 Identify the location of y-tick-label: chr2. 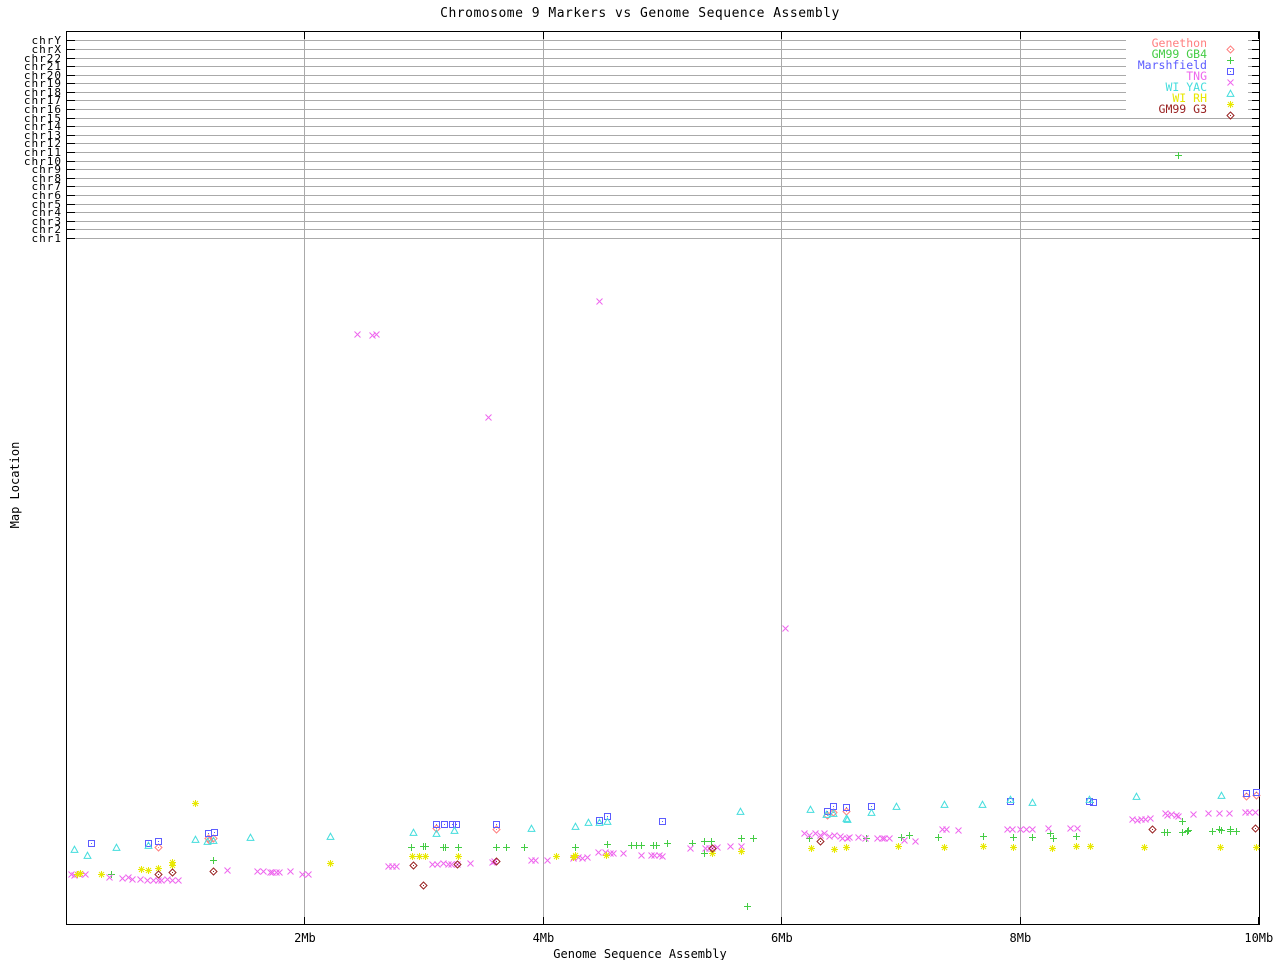
(46, 230).